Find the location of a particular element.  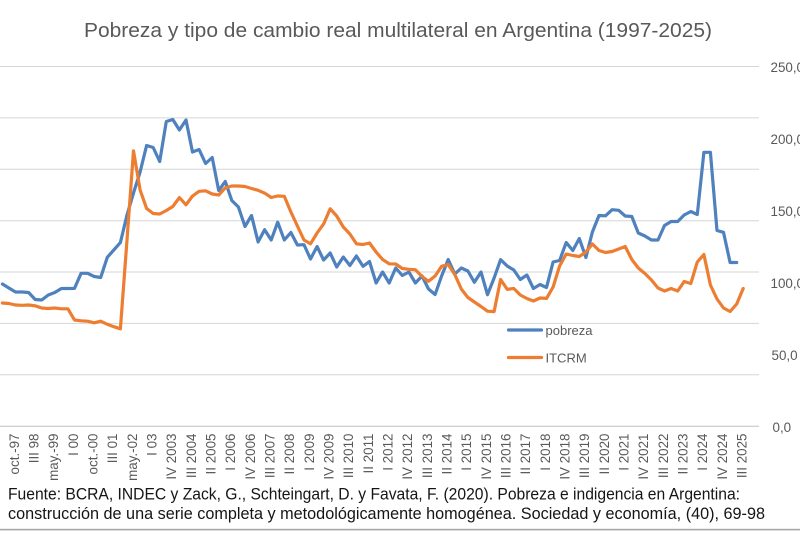

svg-text: I 2006 is located at coordinates (230, 452).